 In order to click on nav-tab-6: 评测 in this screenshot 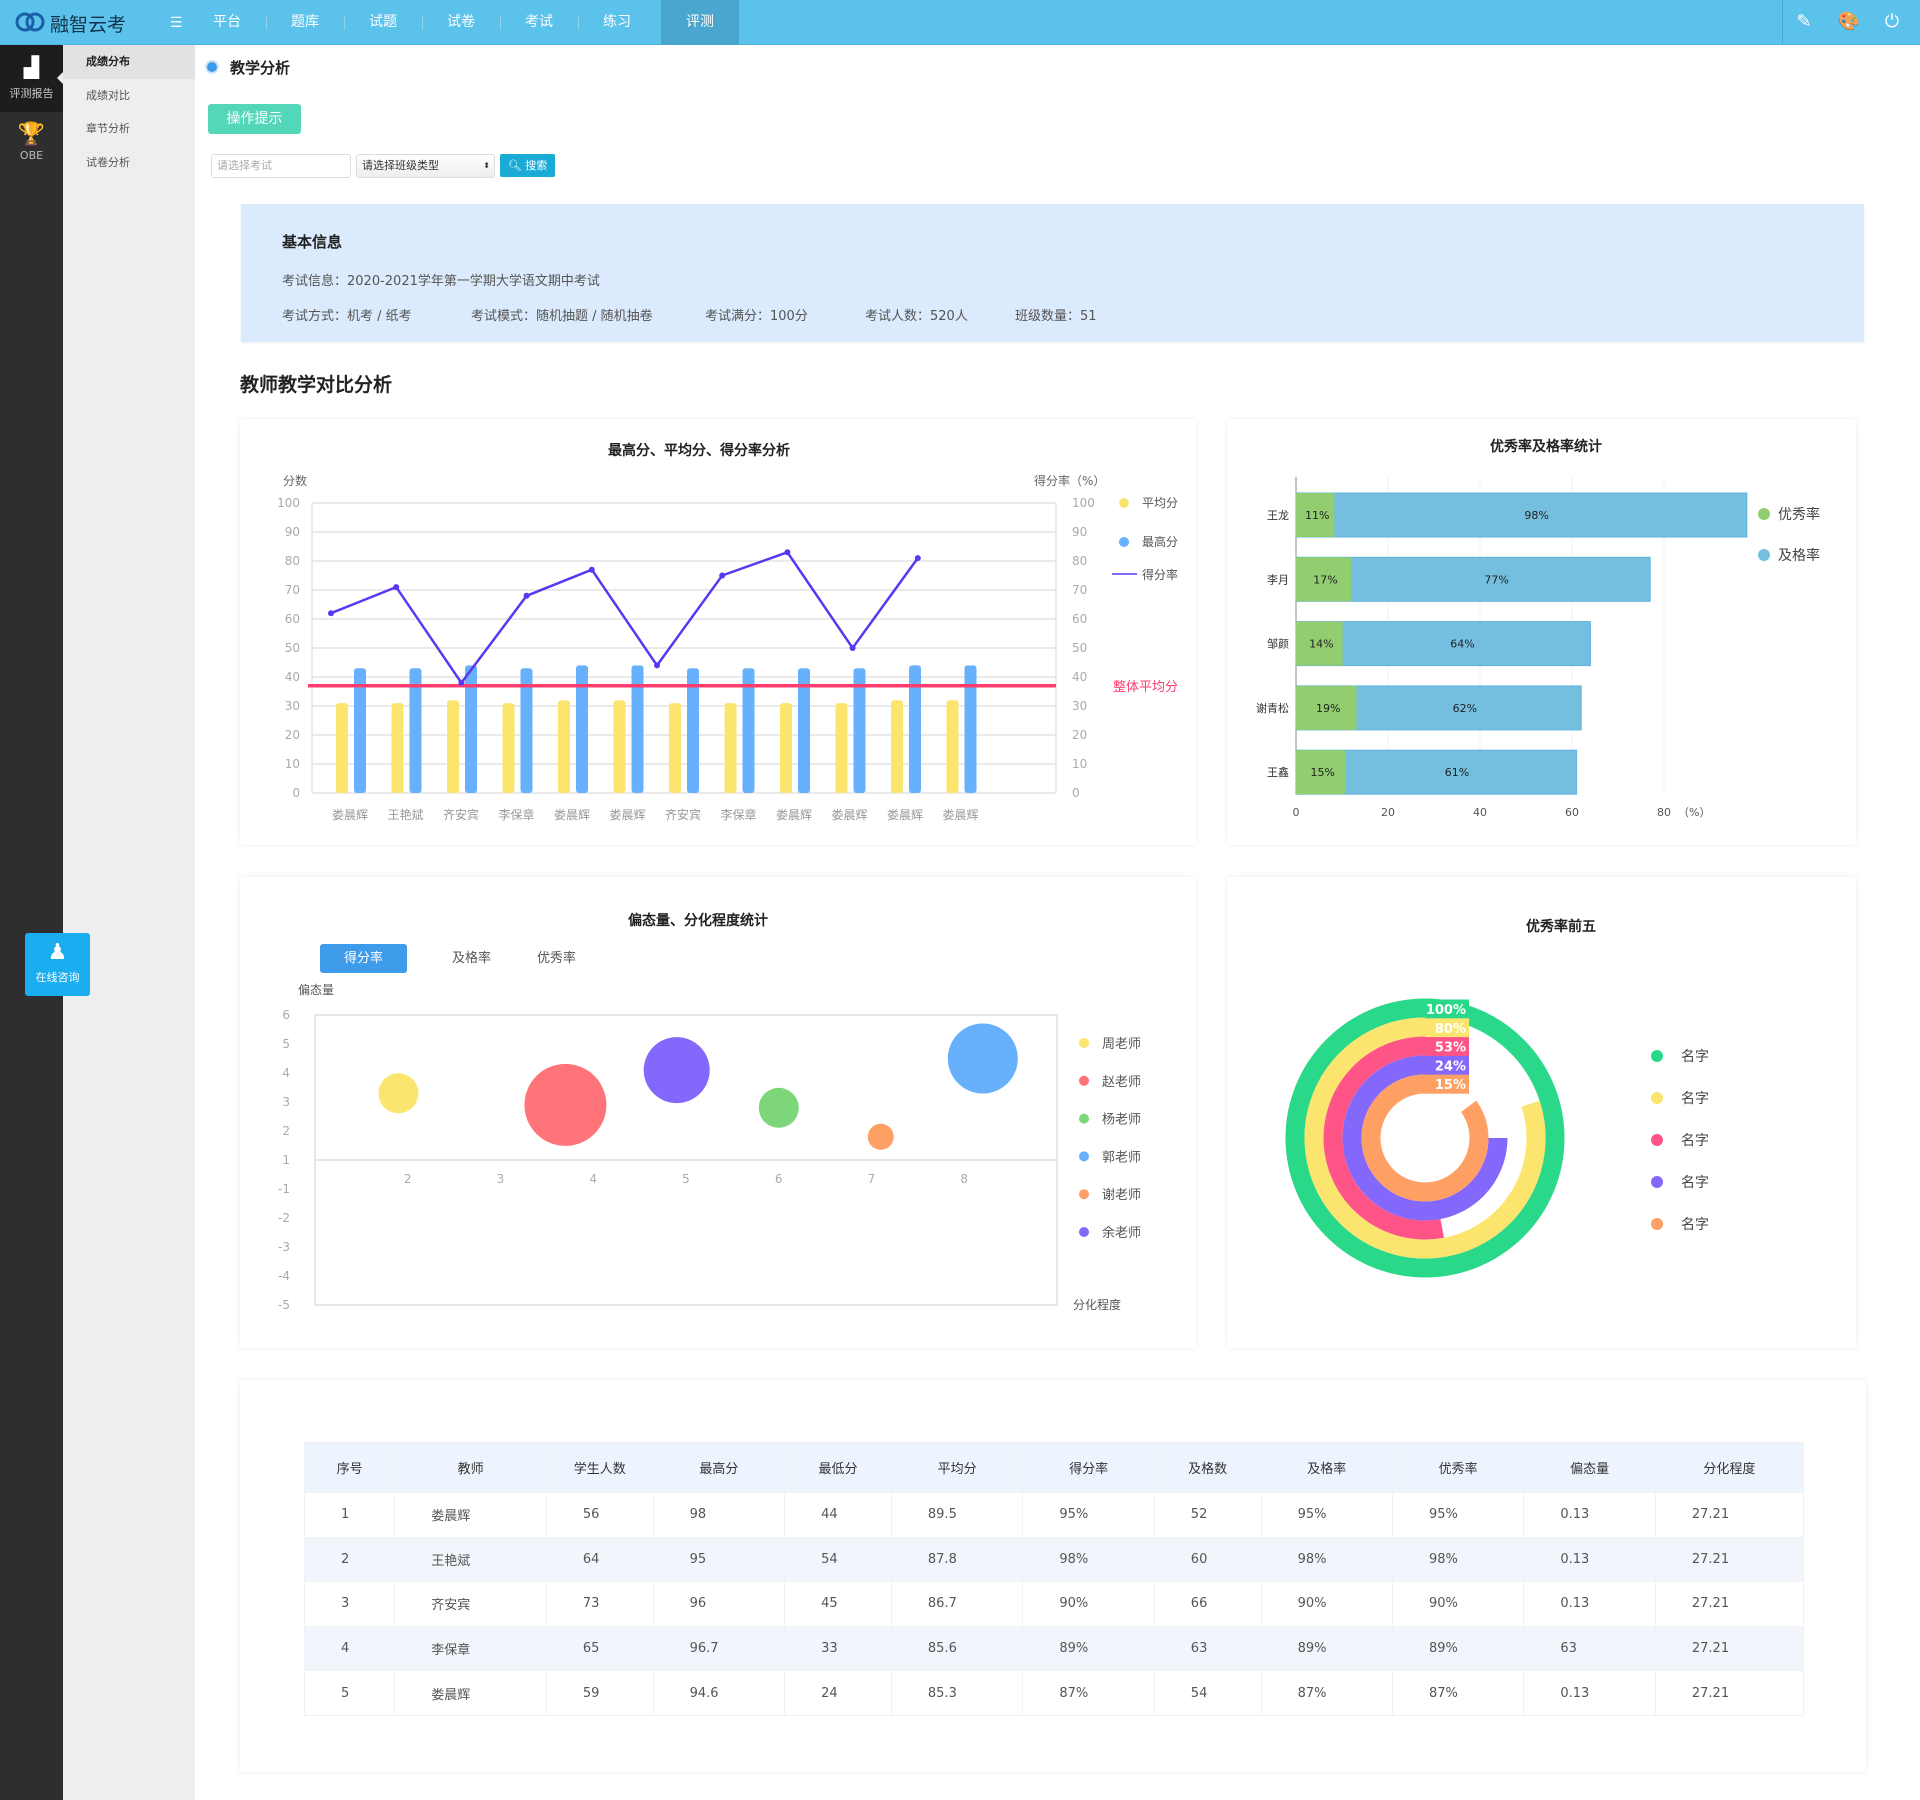, I will do `click(700, 22)`.